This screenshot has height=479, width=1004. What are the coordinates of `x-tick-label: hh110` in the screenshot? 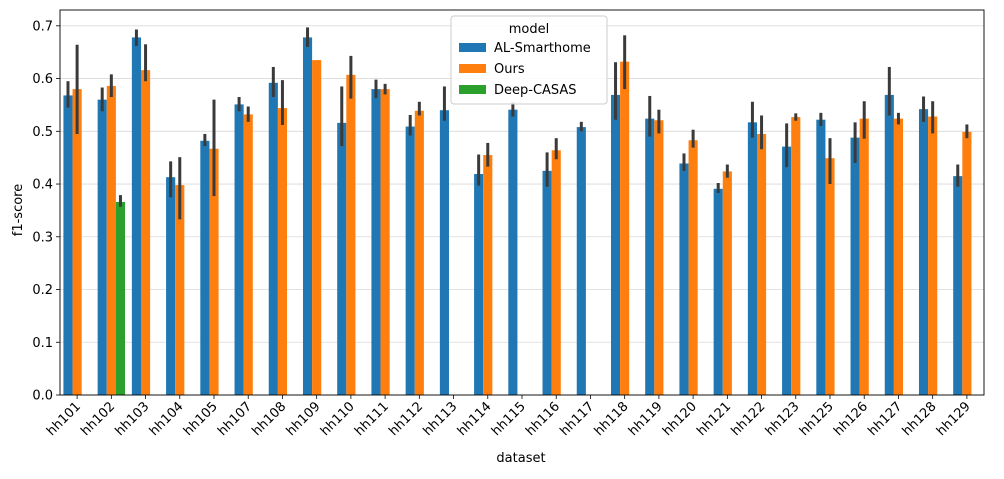 It's located at (338, 419).